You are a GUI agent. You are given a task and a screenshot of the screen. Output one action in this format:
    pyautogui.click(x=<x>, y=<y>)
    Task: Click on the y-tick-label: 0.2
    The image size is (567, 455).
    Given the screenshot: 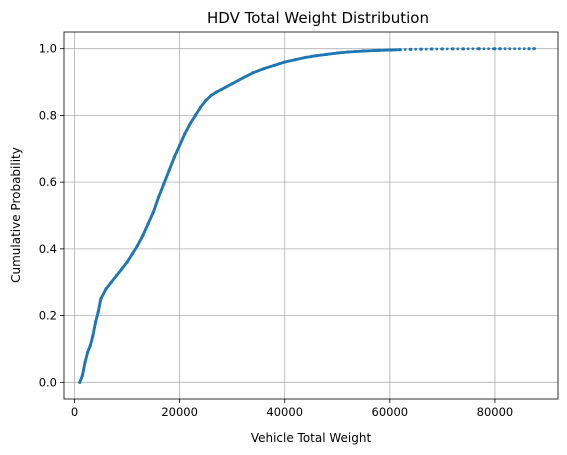 What is the action you would take?
    pyautogui.click(x=48, y=316)
    